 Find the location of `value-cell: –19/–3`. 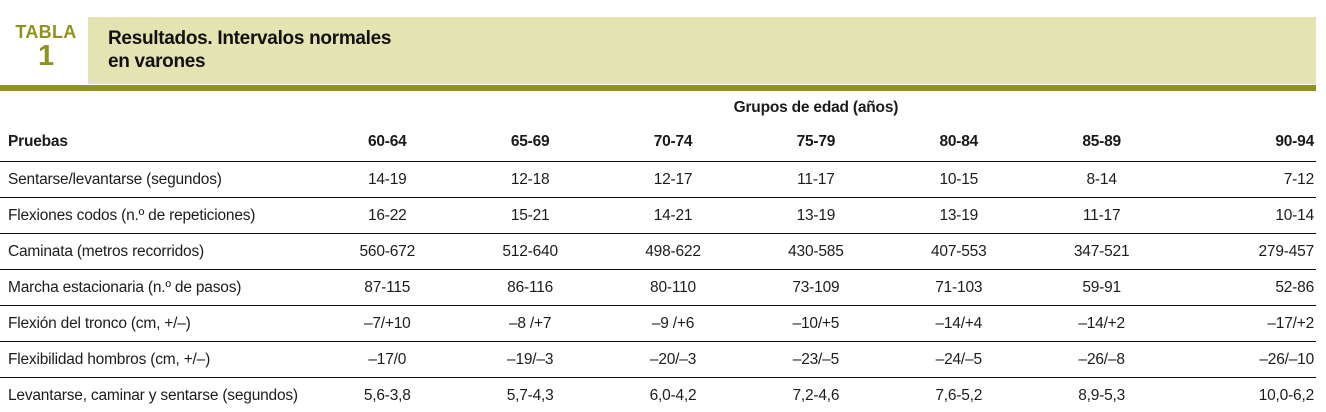

value-cell: –19/–3 is located at coordinates (530, 359).